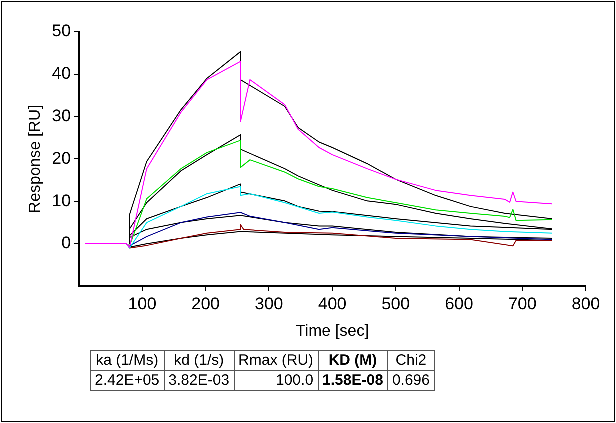  I want to click on text: KD (M), so click(353, 360).